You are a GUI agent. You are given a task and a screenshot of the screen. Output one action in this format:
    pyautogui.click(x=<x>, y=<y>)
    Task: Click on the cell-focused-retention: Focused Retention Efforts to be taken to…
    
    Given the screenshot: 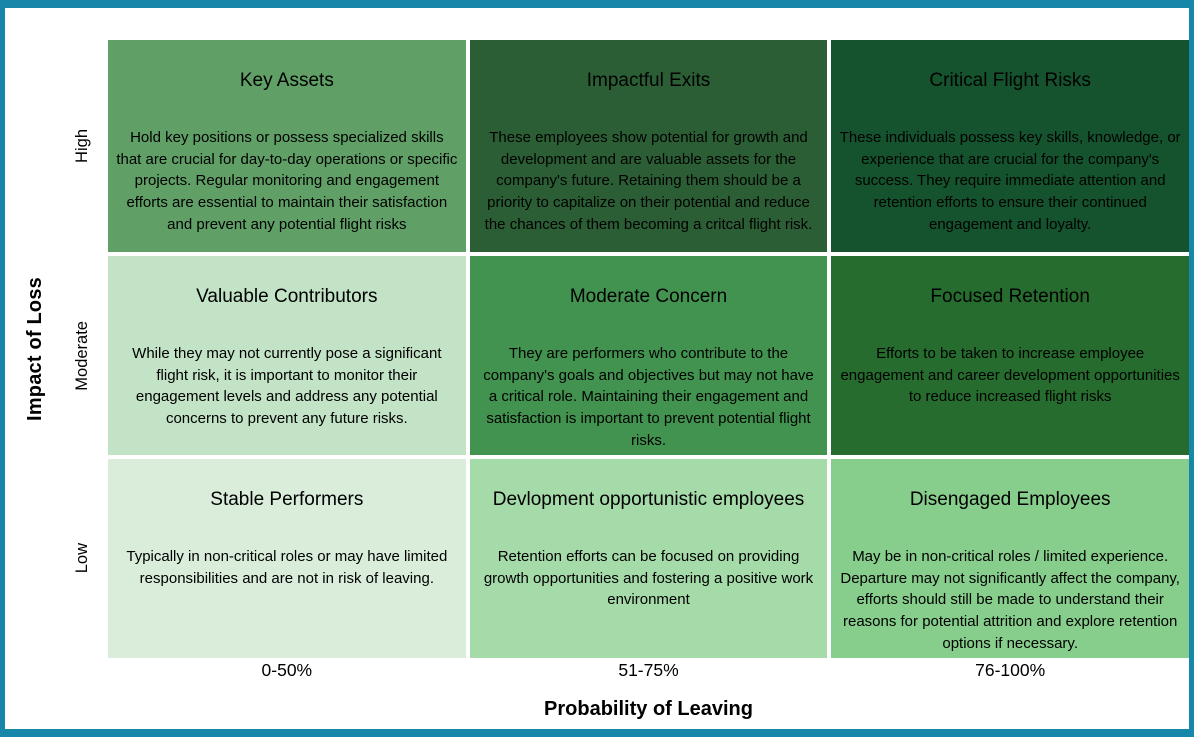 What is the action you would take?
    pyautogui.click(x=1010, y=355)
    